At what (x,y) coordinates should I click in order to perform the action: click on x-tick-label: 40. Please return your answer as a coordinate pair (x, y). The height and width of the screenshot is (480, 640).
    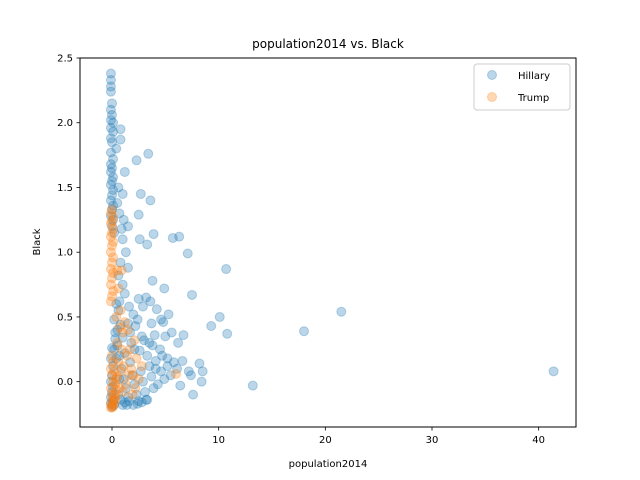
    Looking at the image, I should click on (538, 440).